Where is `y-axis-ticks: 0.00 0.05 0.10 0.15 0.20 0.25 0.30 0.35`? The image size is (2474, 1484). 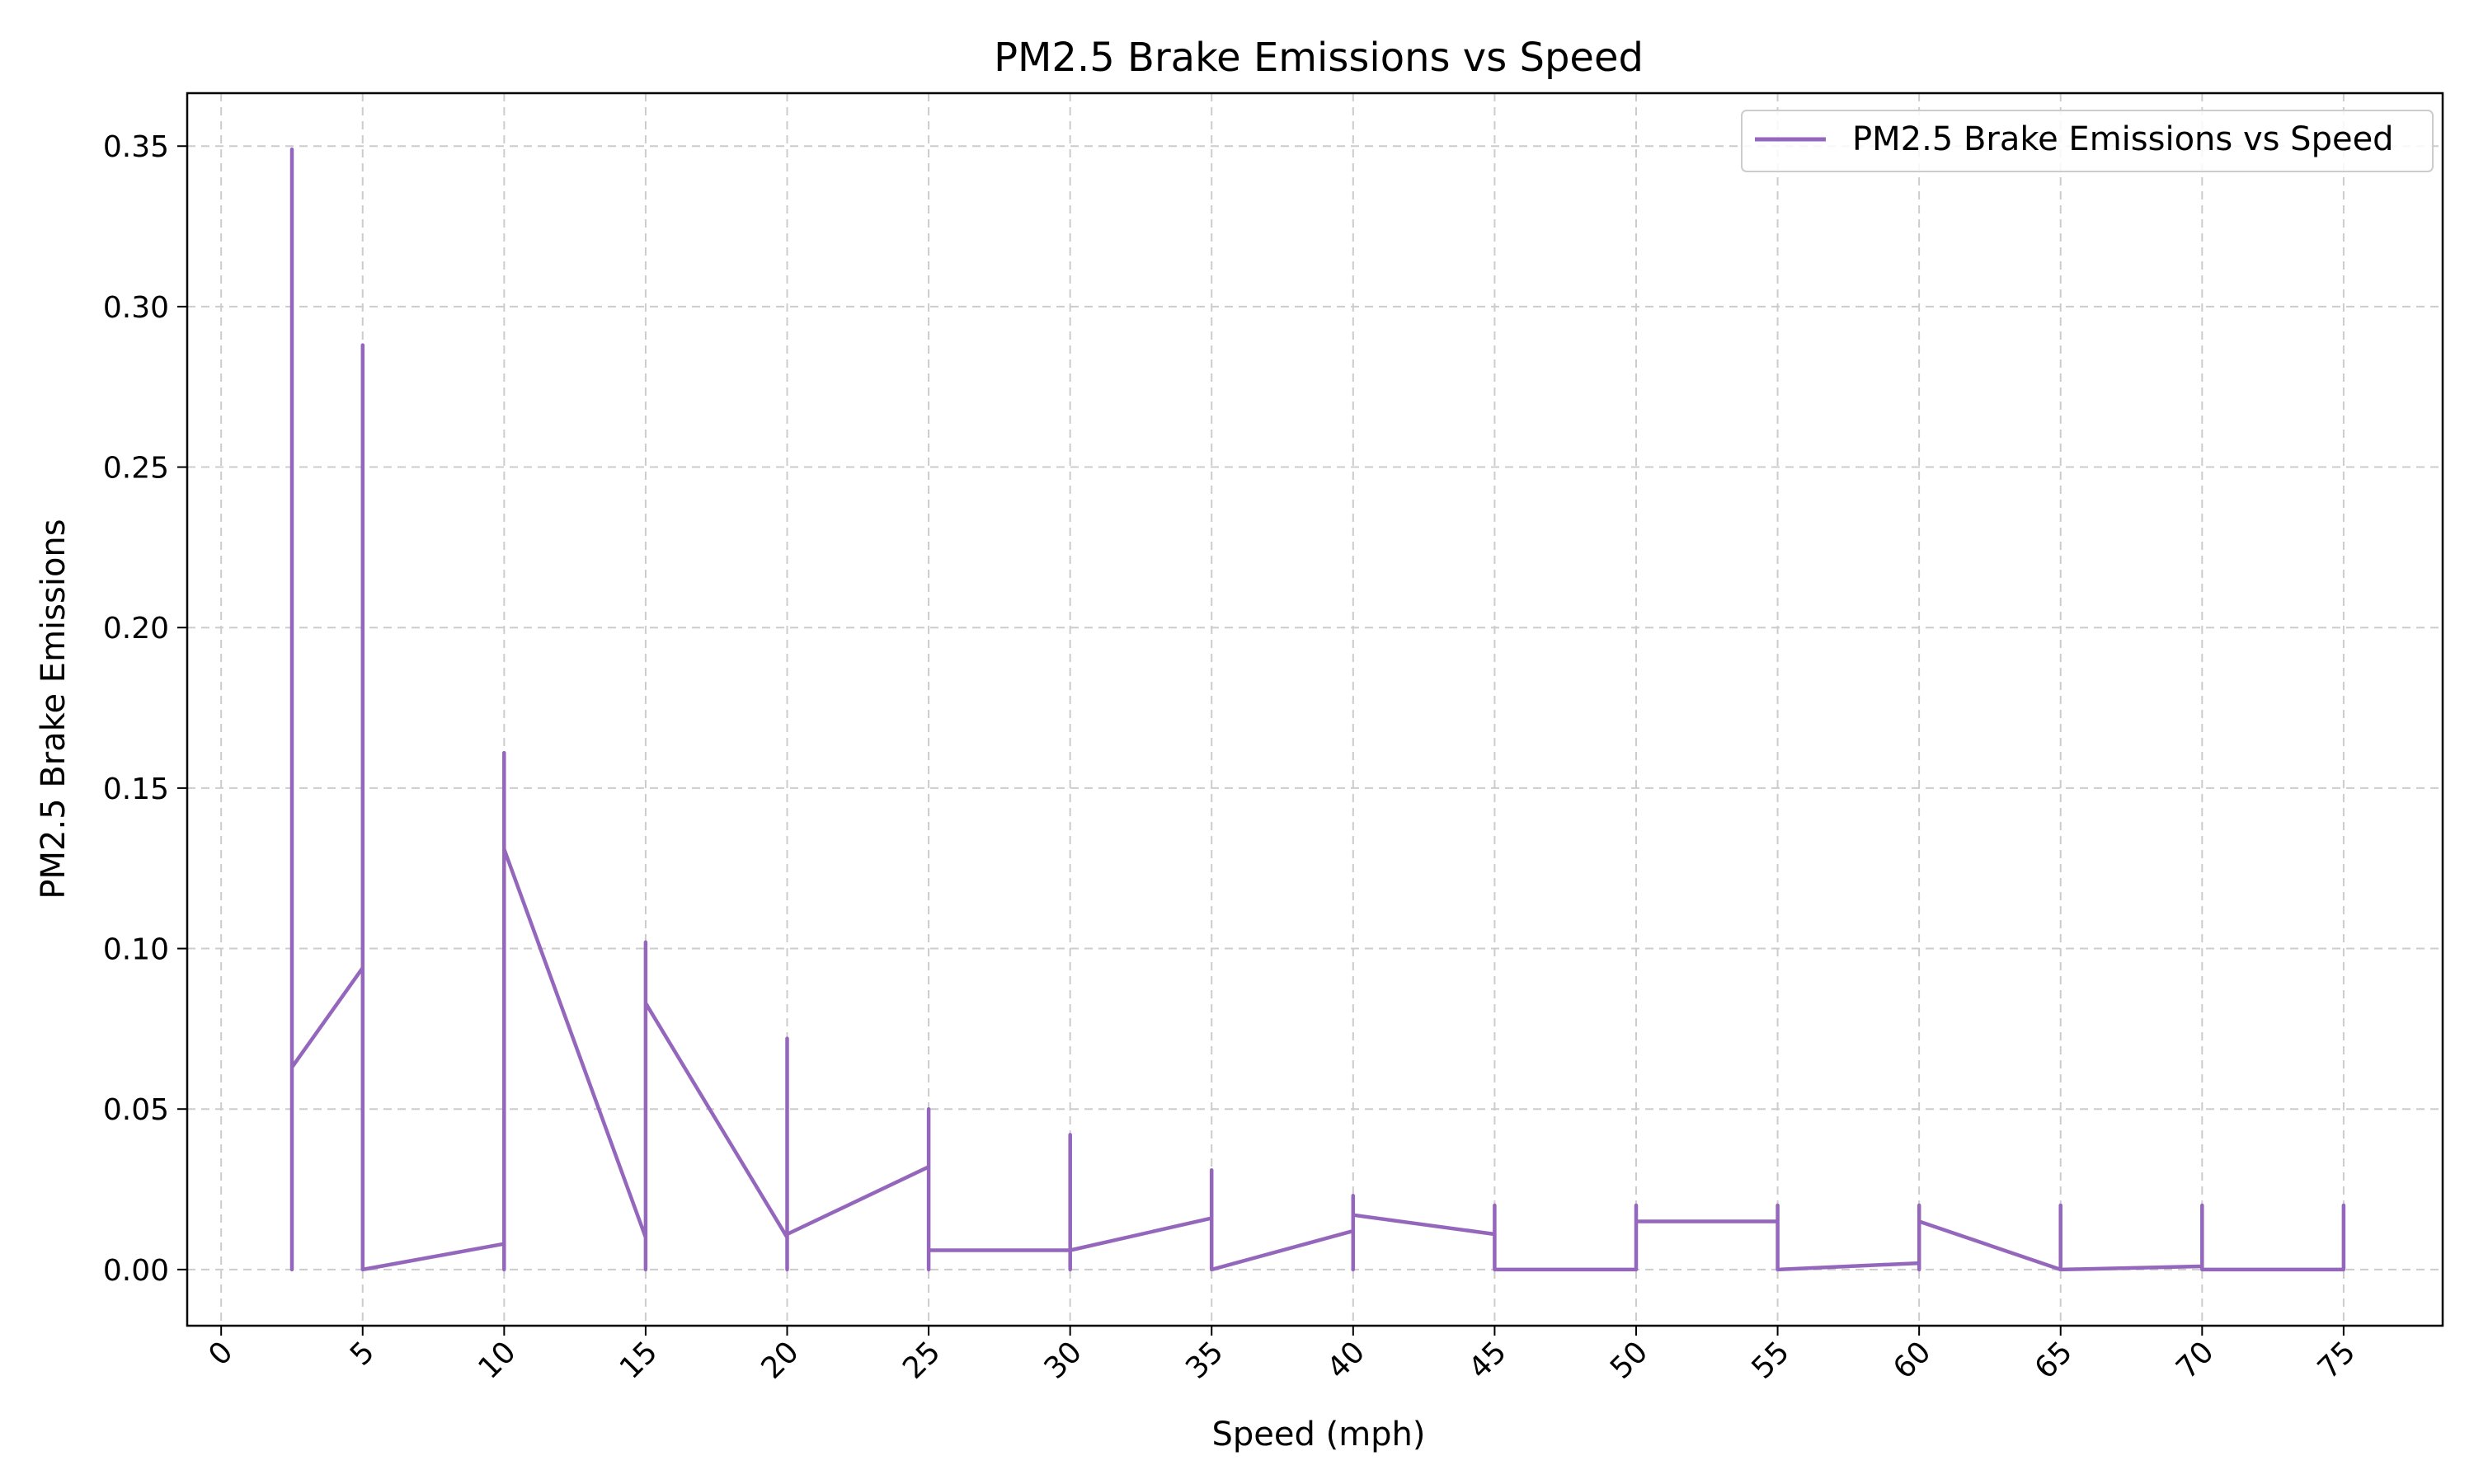
y-axis-ticks: 0.00 0.05 0.10 0.15 0.20 0.25 0.30 0.35 is located at coordinates (145, 709).